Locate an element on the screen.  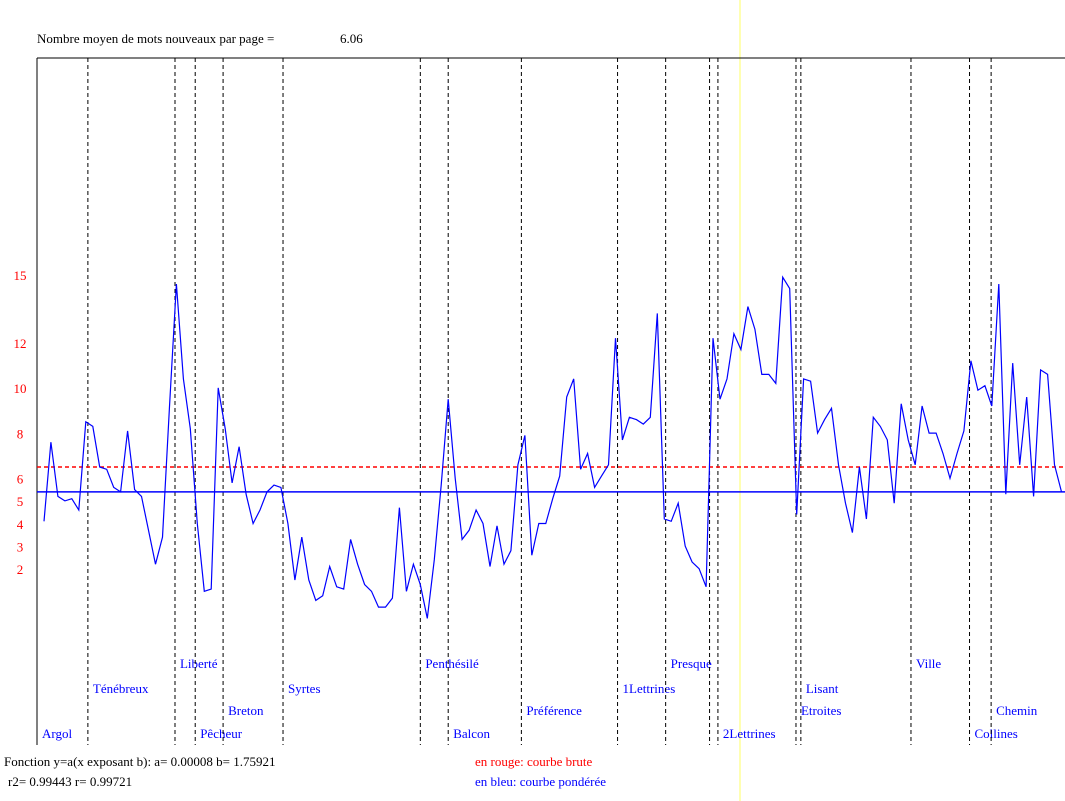
y-tick-label: 5 is located at coordinates (20, 501).